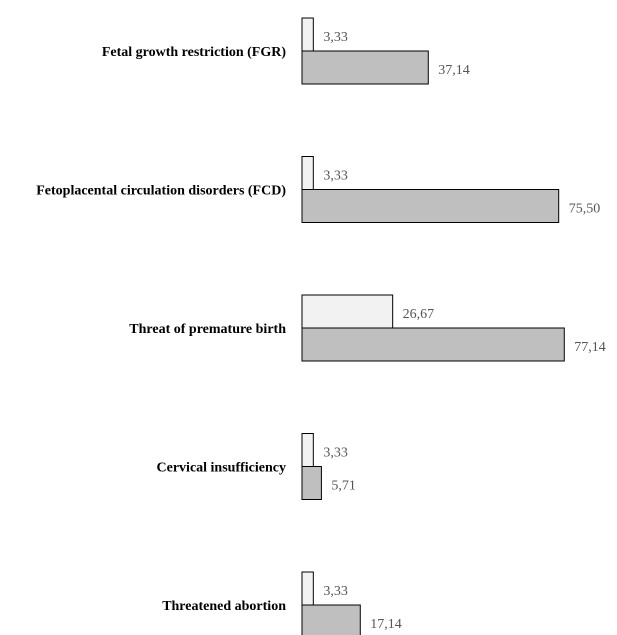 This screenshot has width=617, height=635. I want to click on data-label: 5,71, so click(343, 486).